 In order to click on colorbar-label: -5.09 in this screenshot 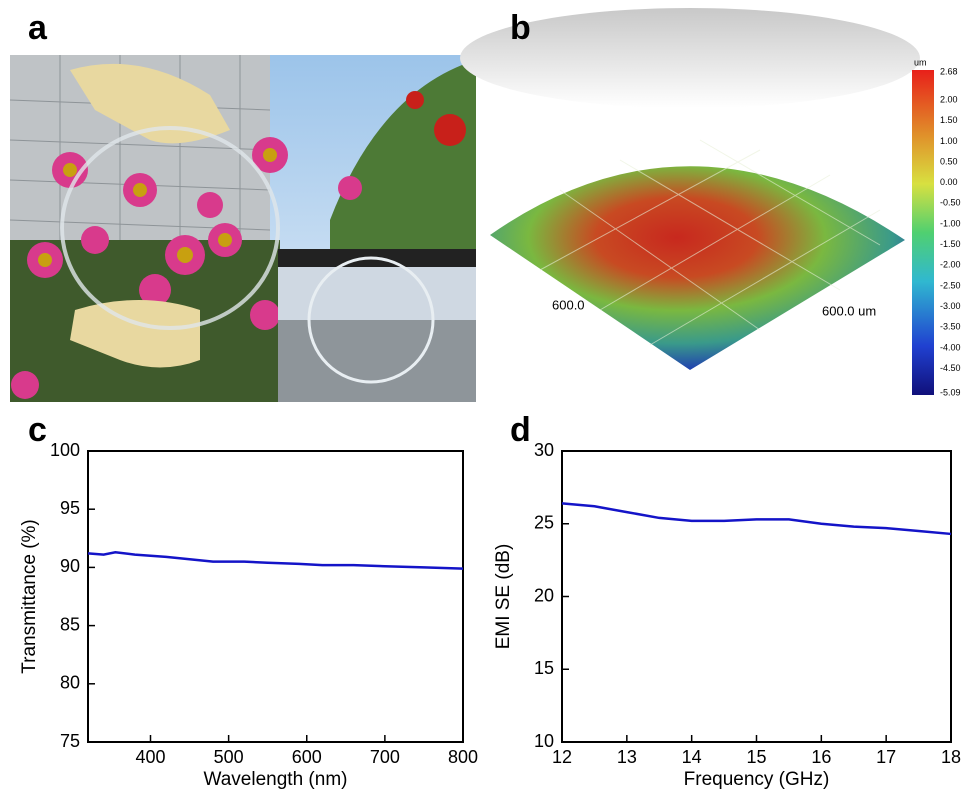, I will do `click(950, 392)`.